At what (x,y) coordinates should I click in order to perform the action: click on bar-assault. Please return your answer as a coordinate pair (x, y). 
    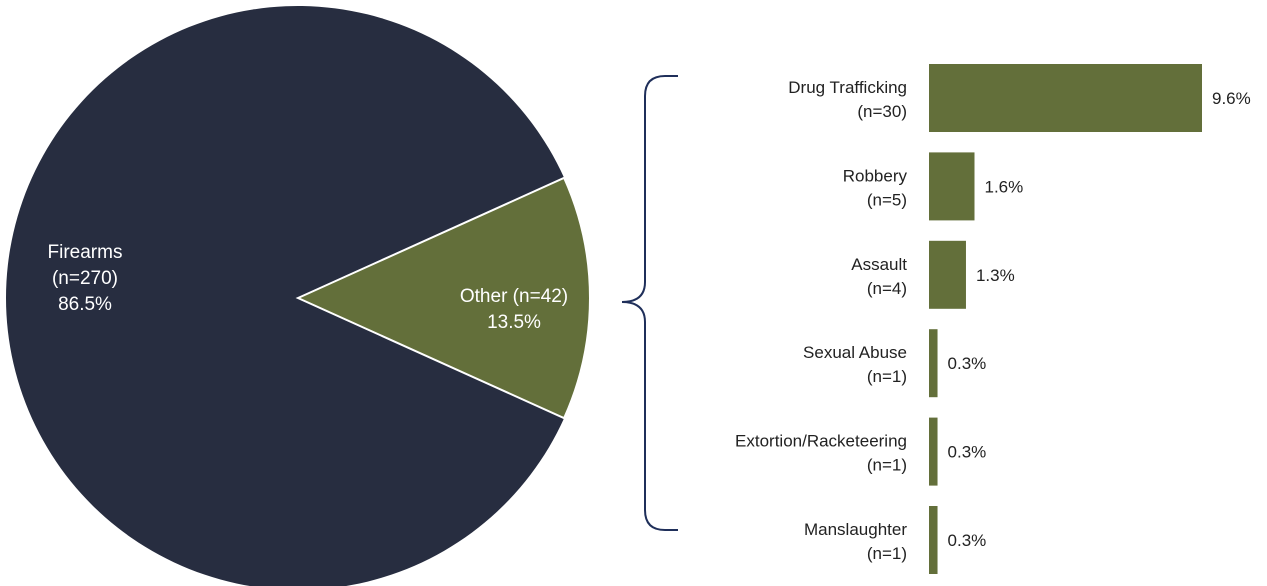
    Looking at the image, I should click on (947, 274).